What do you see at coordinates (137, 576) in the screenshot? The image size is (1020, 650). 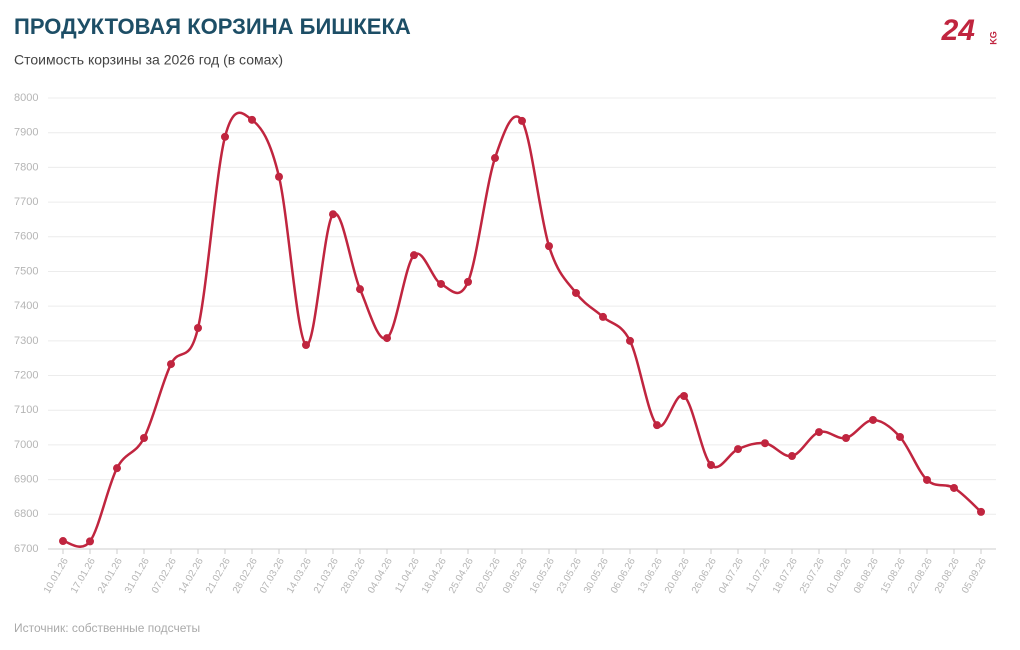 I see `x-tick-label: 31.01.26` at bounding box center [137, 576].